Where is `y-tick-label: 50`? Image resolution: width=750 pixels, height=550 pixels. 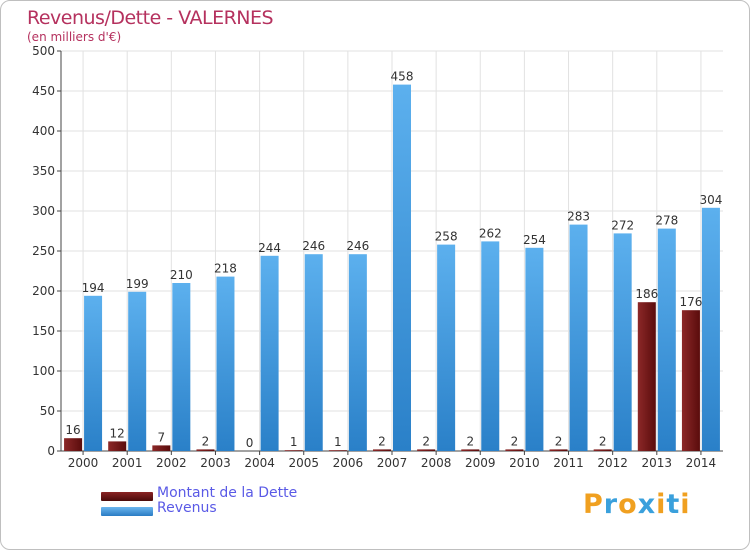 y-tick-label: 50 is located at coordinates (47, 411).